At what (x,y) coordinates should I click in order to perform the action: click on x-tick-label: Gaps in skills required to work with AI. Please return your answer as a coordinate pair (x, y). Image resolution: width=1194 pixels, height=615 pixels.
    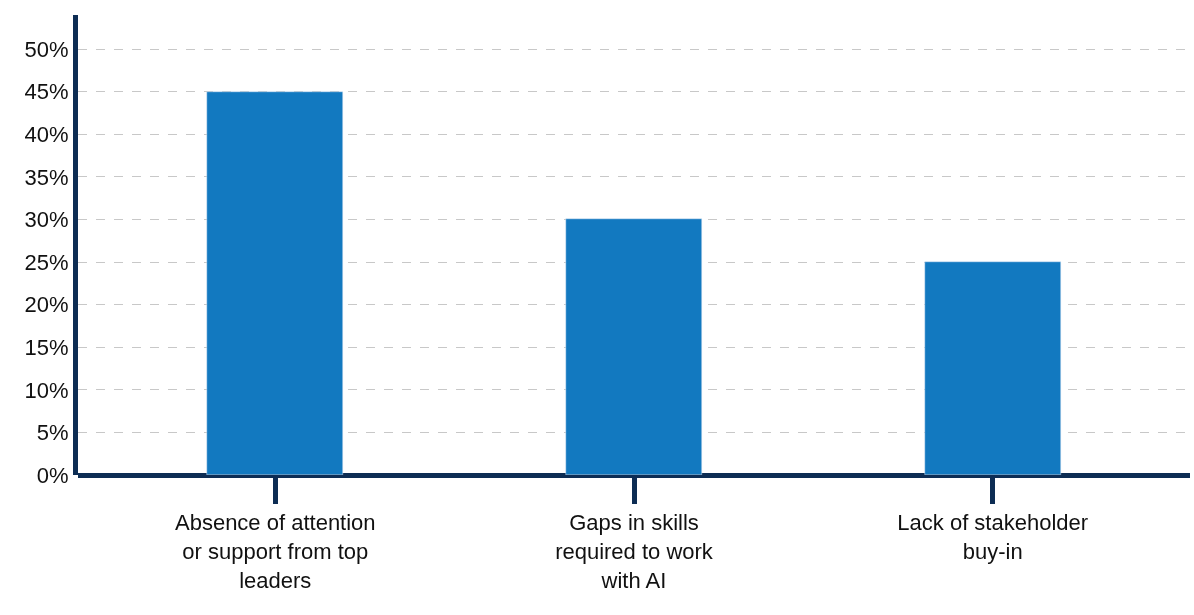
    Looking at the image, I should click on (634, 551).